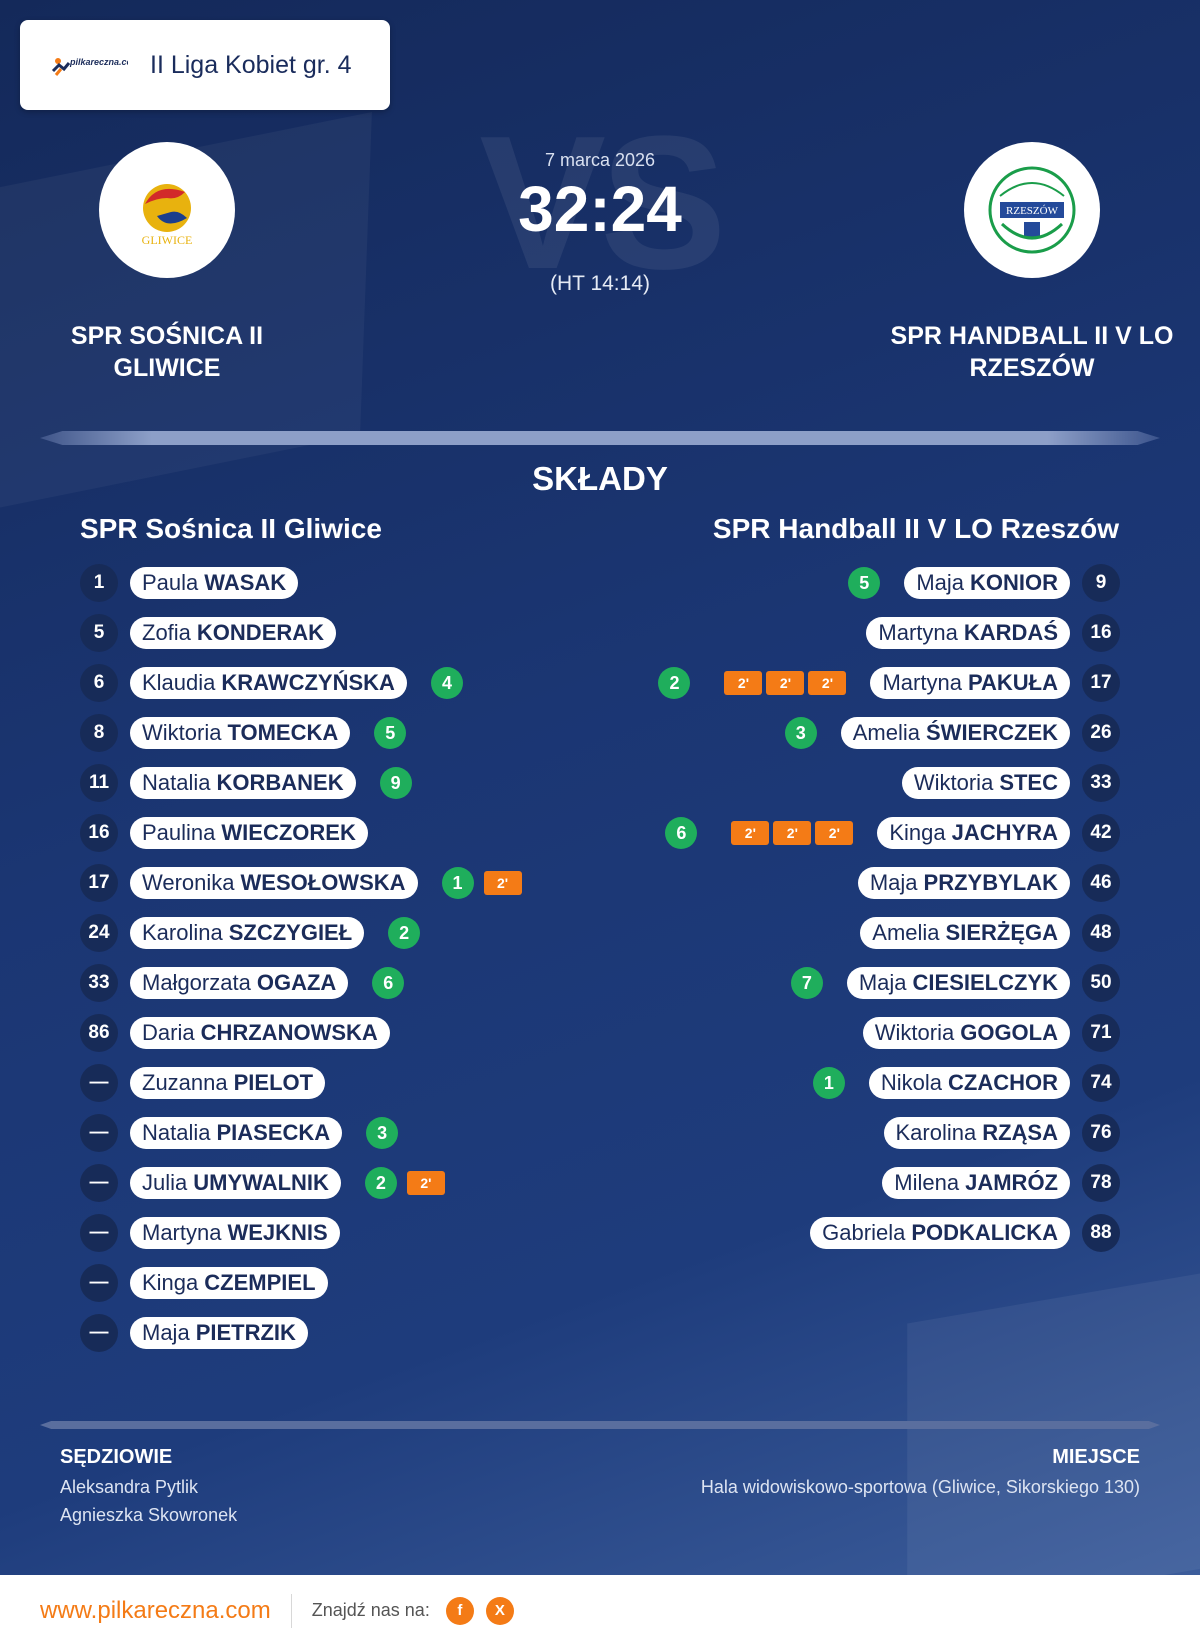  I want to click on player-name: Gabriela PODKALICKA, so click(940, 1233).